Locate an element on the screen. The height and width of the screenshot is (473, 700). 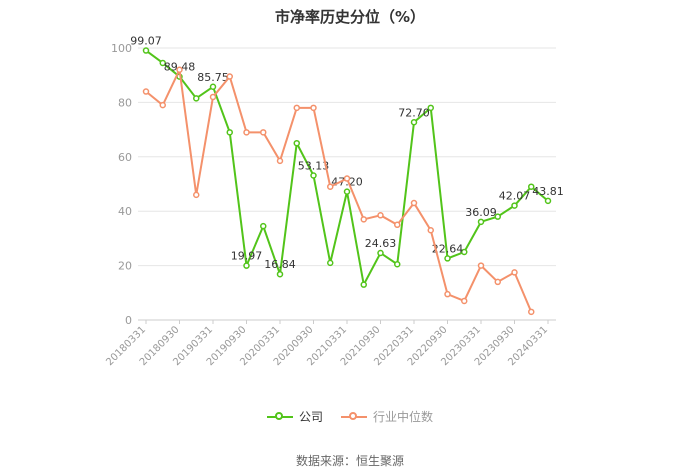
y-tick-label: 20 is located at coordinates (125, 266).